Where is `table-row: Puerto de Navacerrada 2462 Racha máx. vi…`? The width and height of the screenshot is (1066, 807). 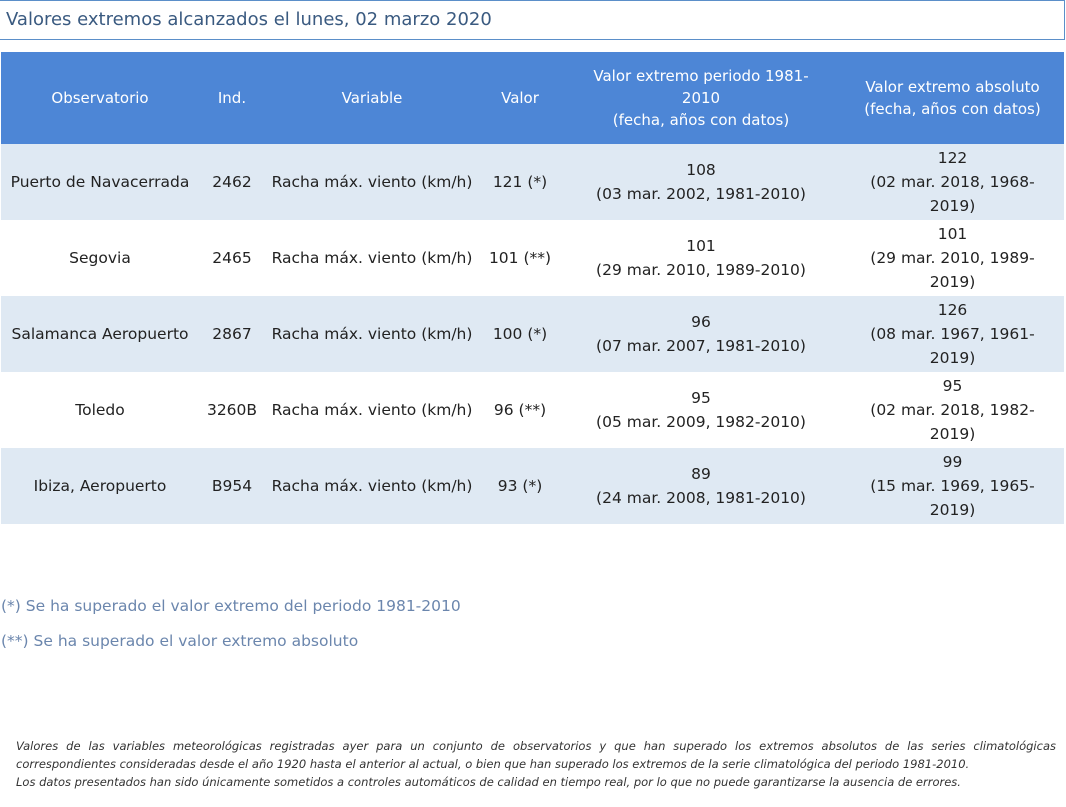 table-row: Puerto de Navacerrada 2462 Racha máx. vi… is located at coordinates (532, 182).